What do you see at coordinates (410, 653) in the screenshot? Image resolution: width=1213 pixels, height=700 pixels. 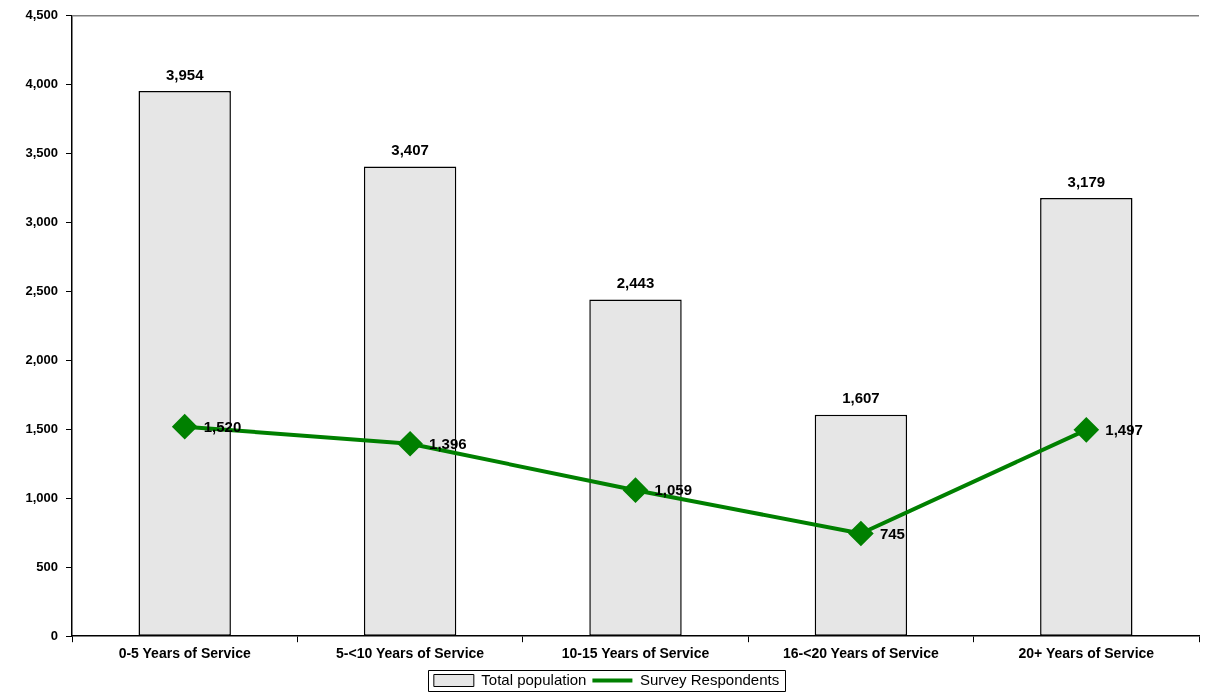 I see `x-tick-label: 5-<10 Years of Service` at bounding box center [410, 653].